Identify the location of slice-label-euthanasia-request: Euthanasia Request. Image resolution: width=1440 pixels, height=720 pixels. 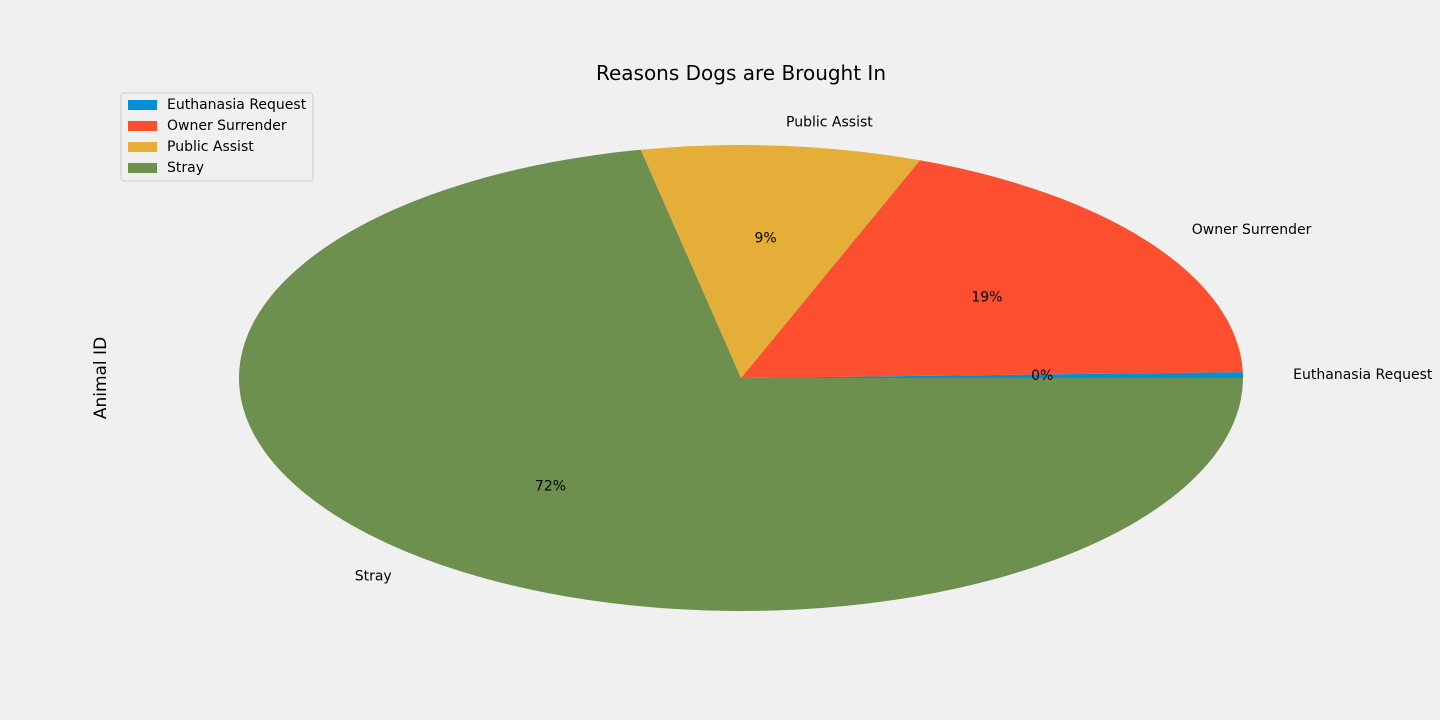
(1363, 375).